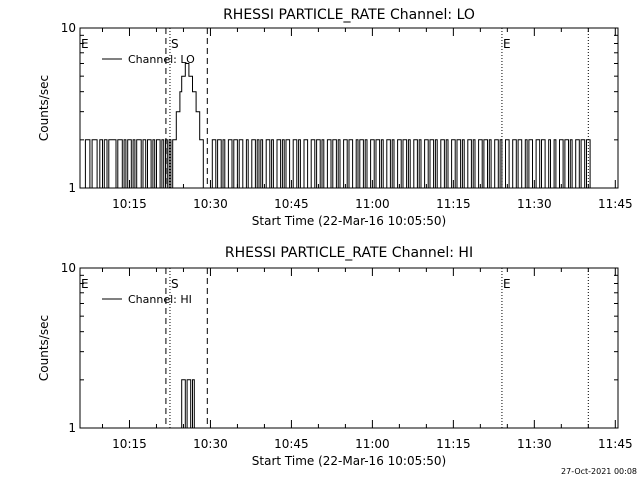 The width and height of the screenshot is (640, 480). Describe the element at coordinates (349, 15) in the screenshot. I see `chart-0-title: RHESSI PARTICLE_RATE Channel: LO` at that location.